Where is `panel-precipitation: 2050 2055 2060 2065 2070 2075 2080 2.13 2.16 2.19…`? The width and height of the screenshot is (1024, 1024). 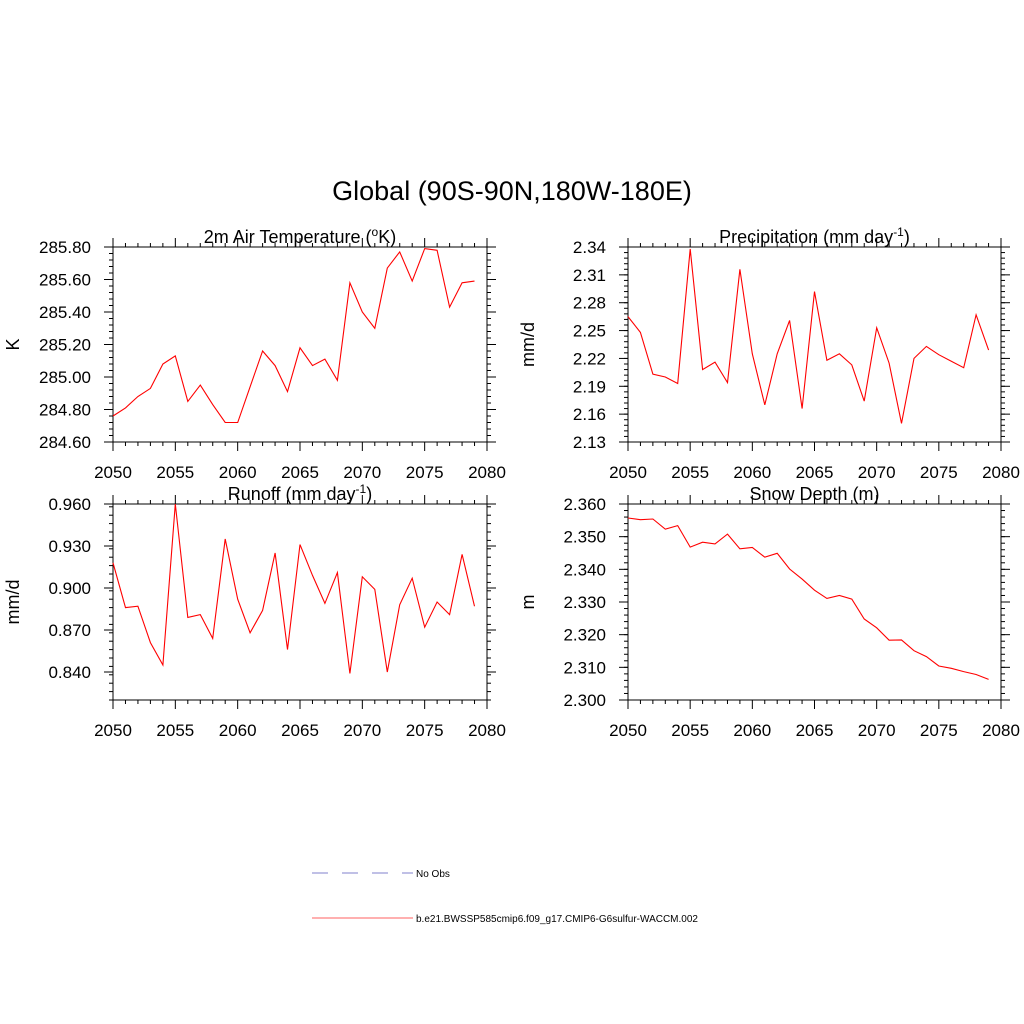
panel-precipitation: 2050 2055 2060 2065 2070 2075 2080 2.13 2.16 2.19… is located at coordinates (769, 353).